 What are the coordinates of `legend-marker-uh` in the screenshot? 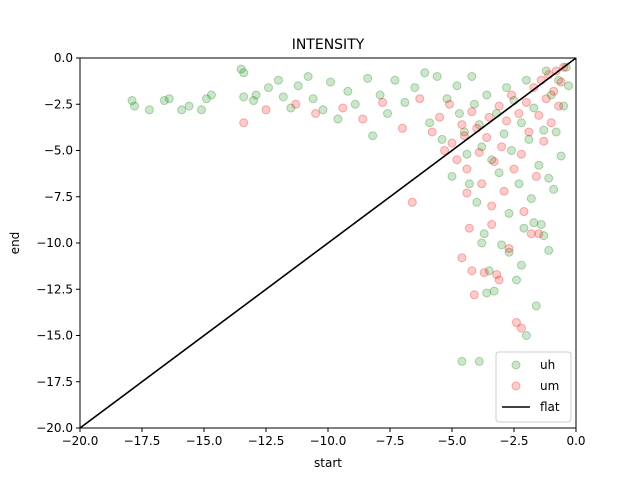 It's located at (516, 365).